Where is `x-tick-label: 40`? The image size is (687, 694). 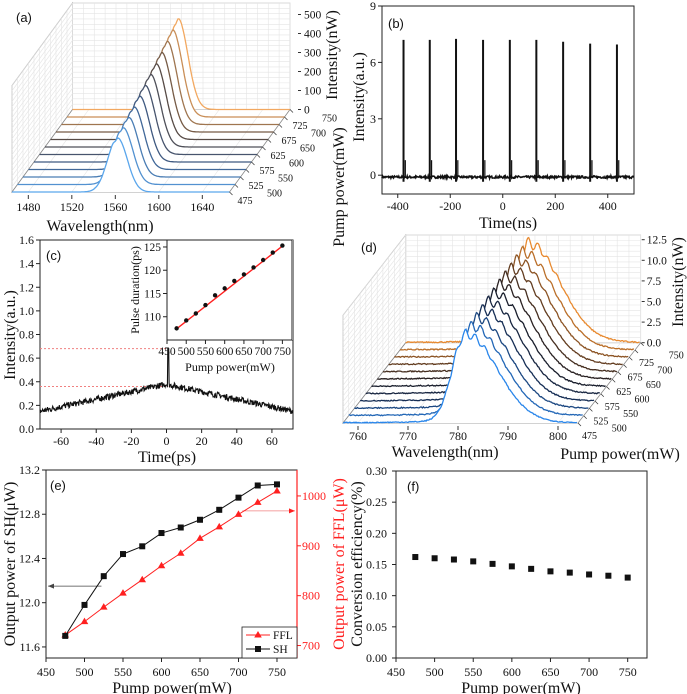
x-tick-label: 40 is located at coordinates (237, 441).